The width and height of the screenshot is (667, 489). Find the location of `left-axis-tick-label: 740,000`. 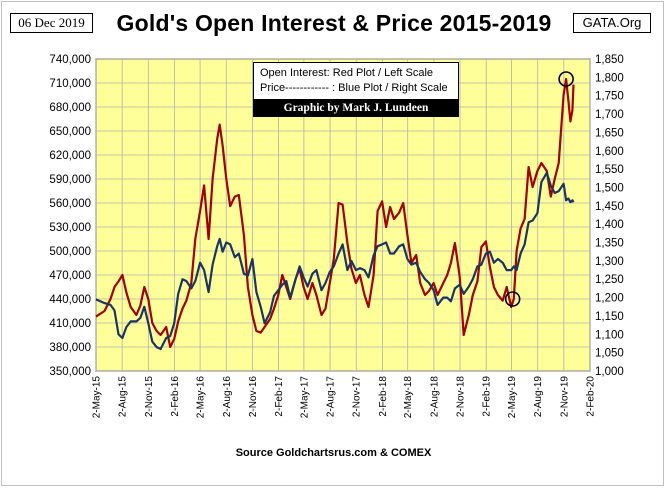

left-axis-tick-label: 740,000 is located at coordinates (70, 60).